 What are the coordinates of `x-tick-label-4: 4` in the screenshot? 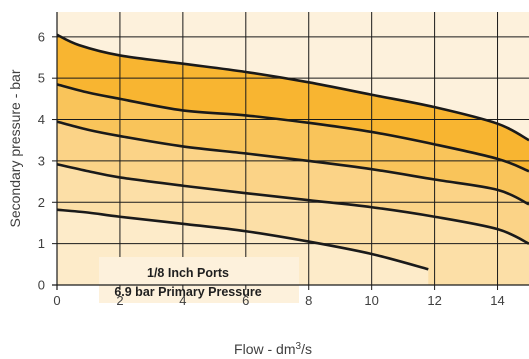 It's located at (182, 300).